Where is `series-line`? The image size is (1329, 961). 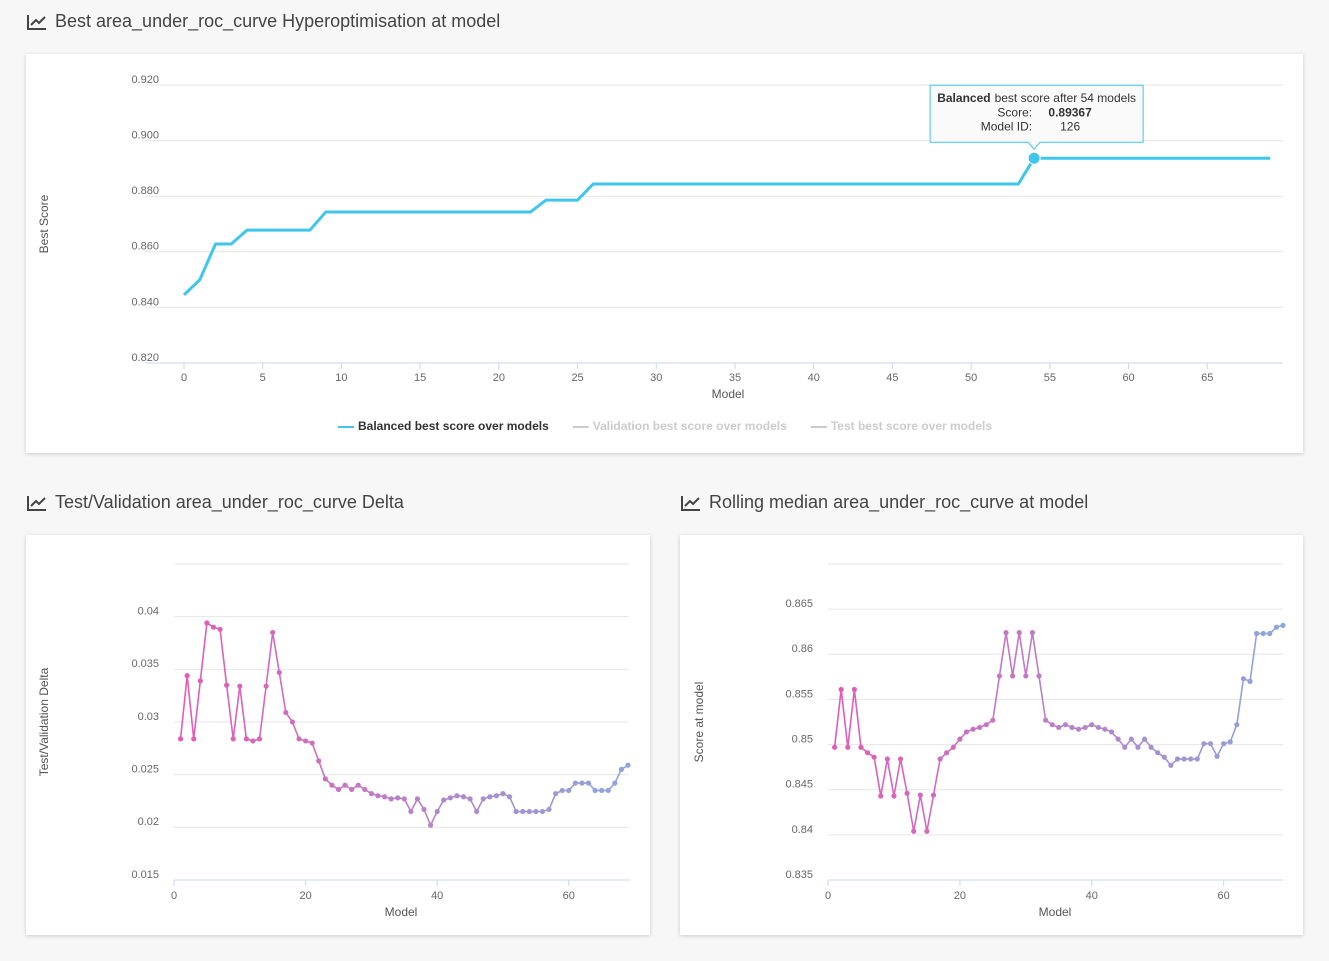
series-line is located at coordinates (726, 226).